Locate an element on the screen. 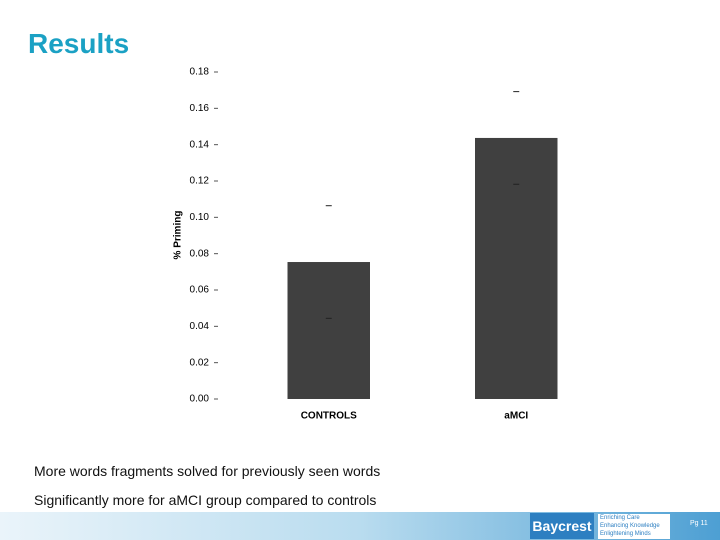 The width and height of the screenshot is (720, 540). y-tick-label: 0.18 is located at coordinates (200, 72).